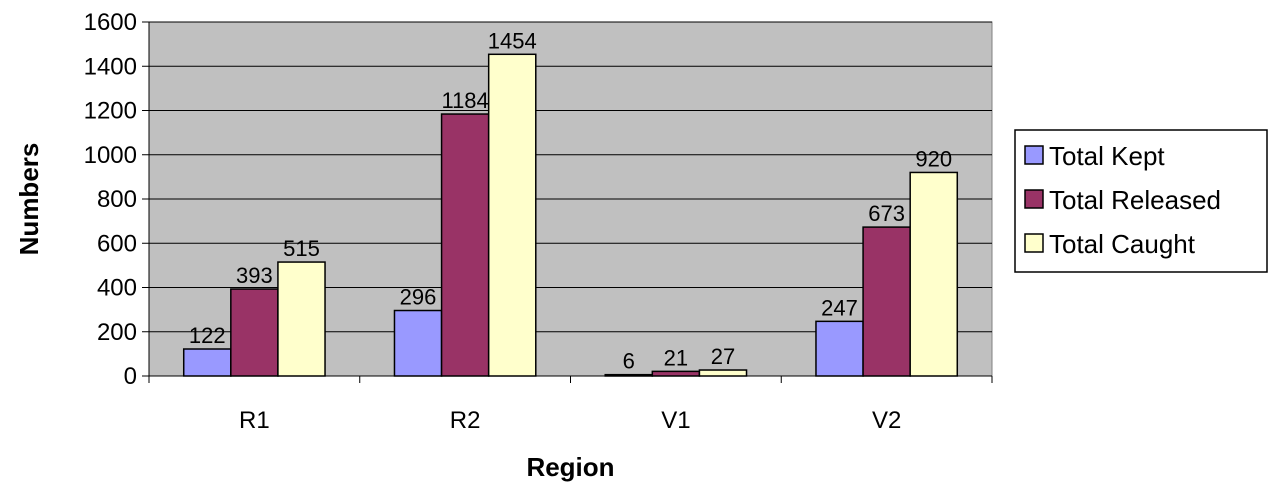 The height and width of the screenshot is (496, 1273). What do you see at coordinates (1122, 244) in the screenshot?
I see `legend-label: Total Caught` at bounding box center [1122, 244].